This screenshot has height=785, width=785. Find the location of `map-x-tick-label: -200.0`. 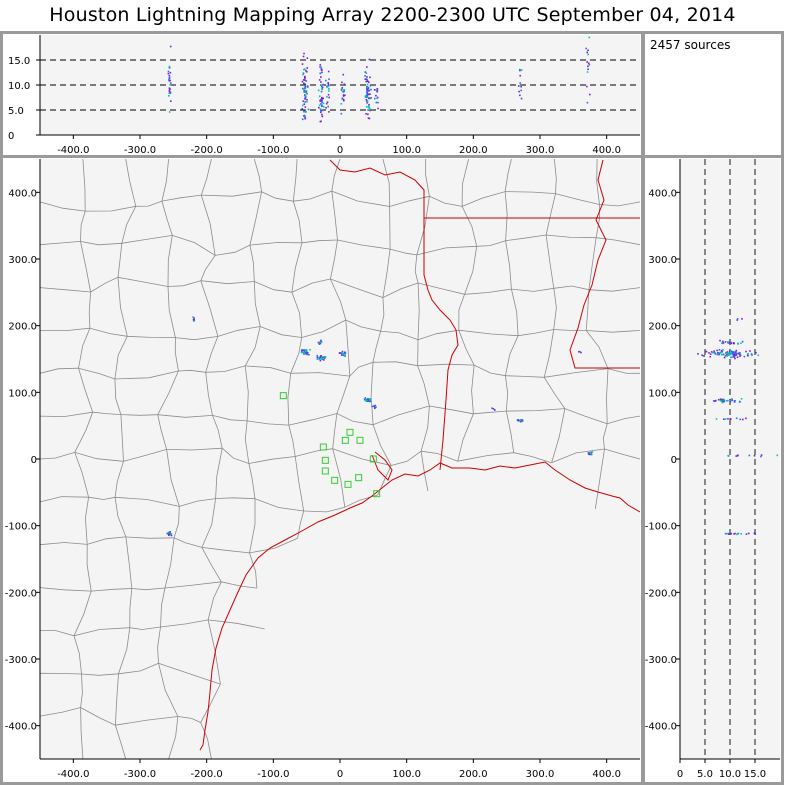

map-x-tick-label: -200.0 is located at coordinates (207, 774).